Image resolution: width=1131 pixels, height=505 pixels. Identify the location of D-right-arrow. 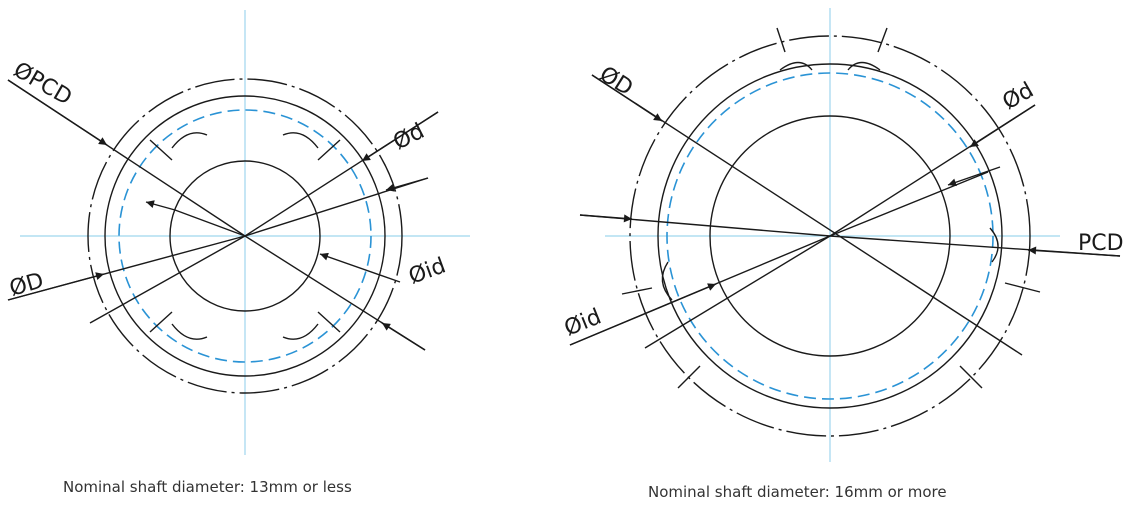
(627, 98).